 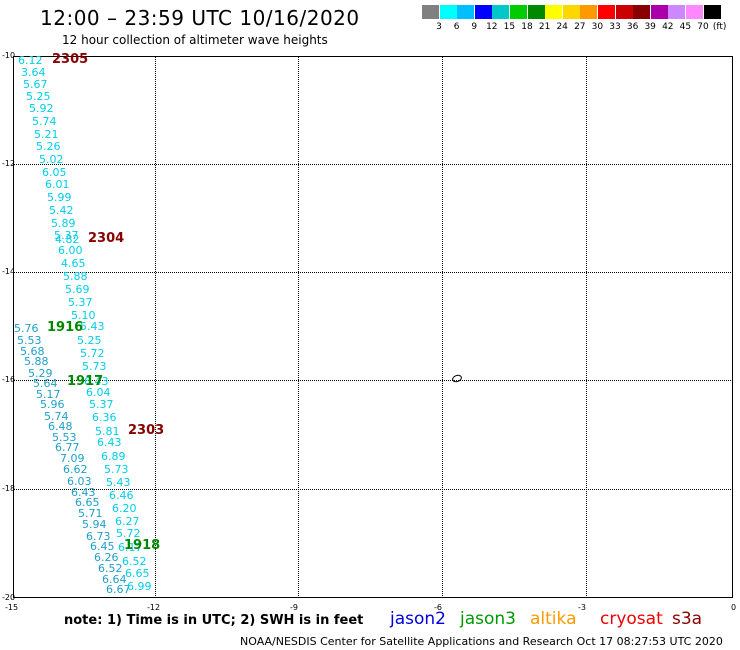 I want to click on wave-height-label: 6.26, so click(x=106, y=557).